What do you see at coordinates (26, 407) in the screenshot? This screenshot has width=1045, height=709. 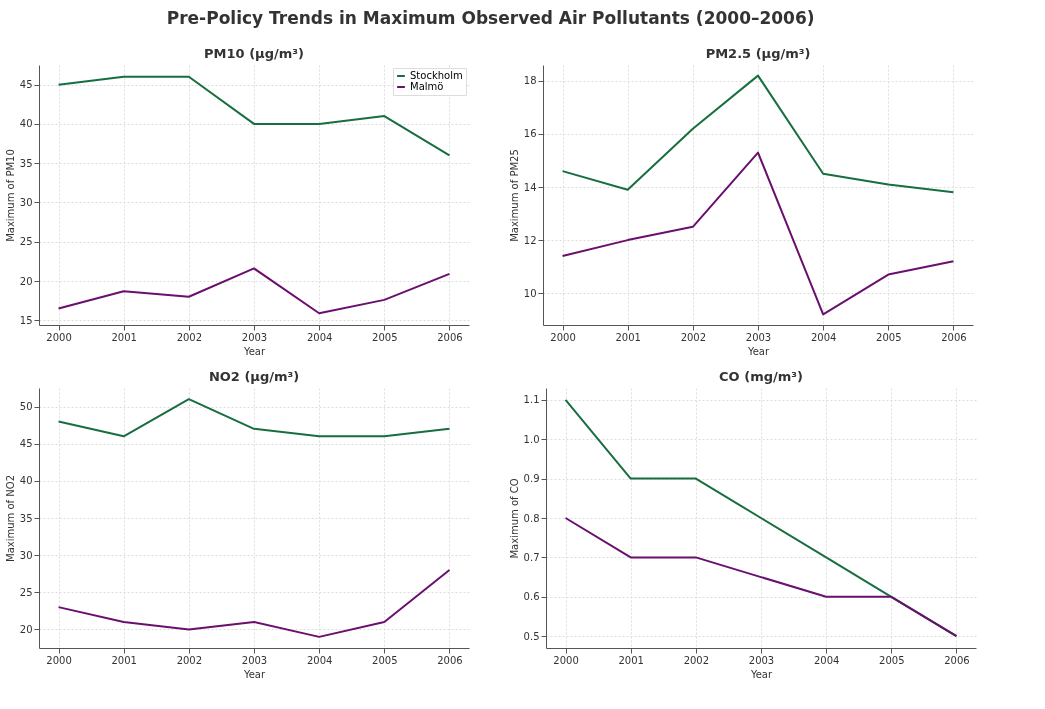 I see `y-tick-label: 50` at bounding box center [26, 407].